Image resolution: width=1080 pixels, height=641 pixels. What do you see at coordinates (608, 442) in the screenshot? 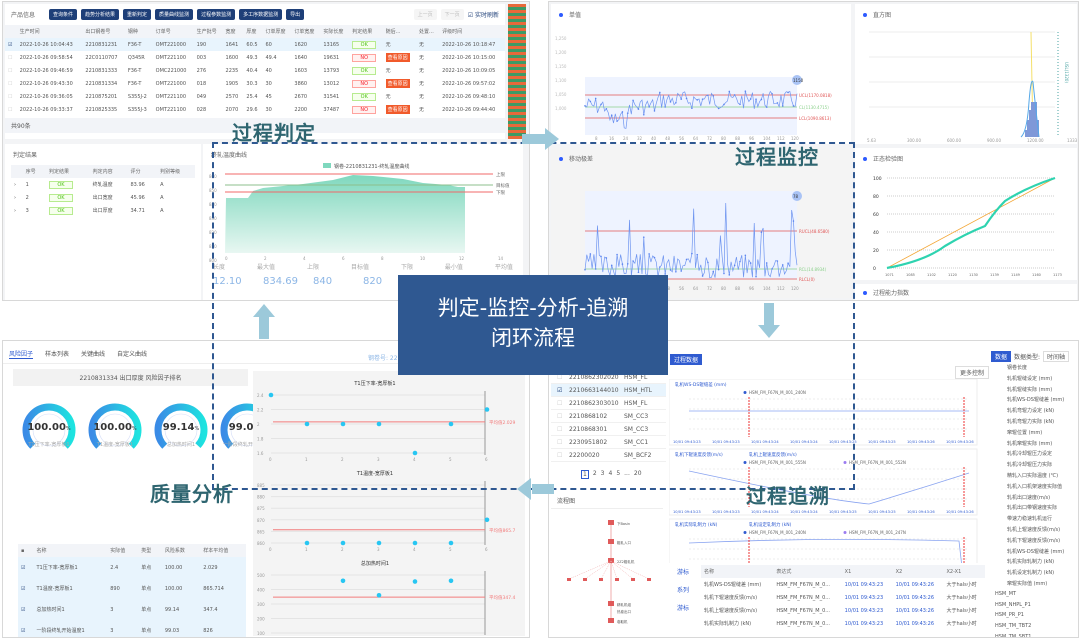
I see `coil-row: ☐ 2230951802 SM_CC1` at bounding box center [608, 442].